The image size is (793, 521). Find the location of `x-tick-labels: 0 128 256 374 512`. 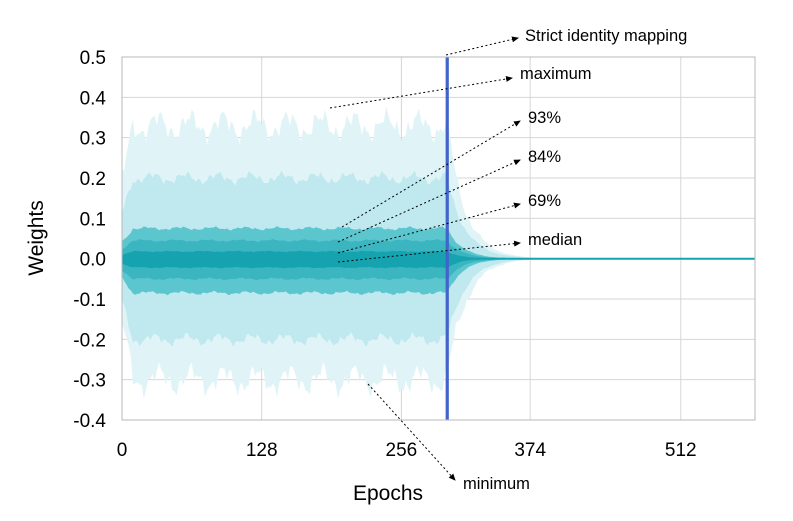

x-tick-labels: 0 128 256 374 512 is located at coordinates (407, 450).